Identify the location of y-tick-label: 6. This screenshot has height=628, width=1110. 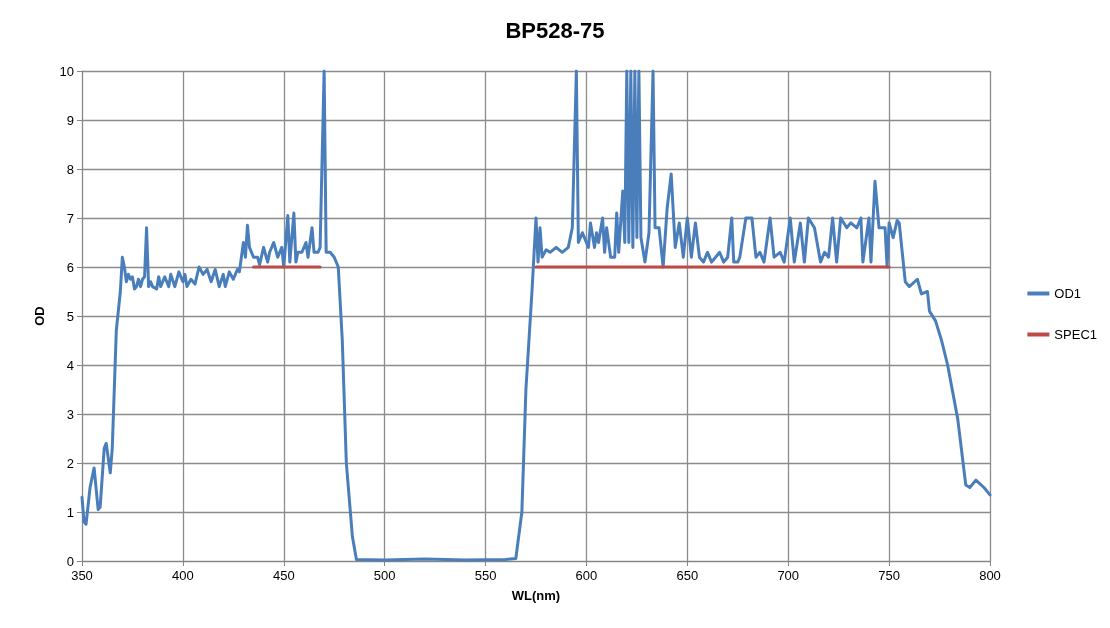
(70, 267).